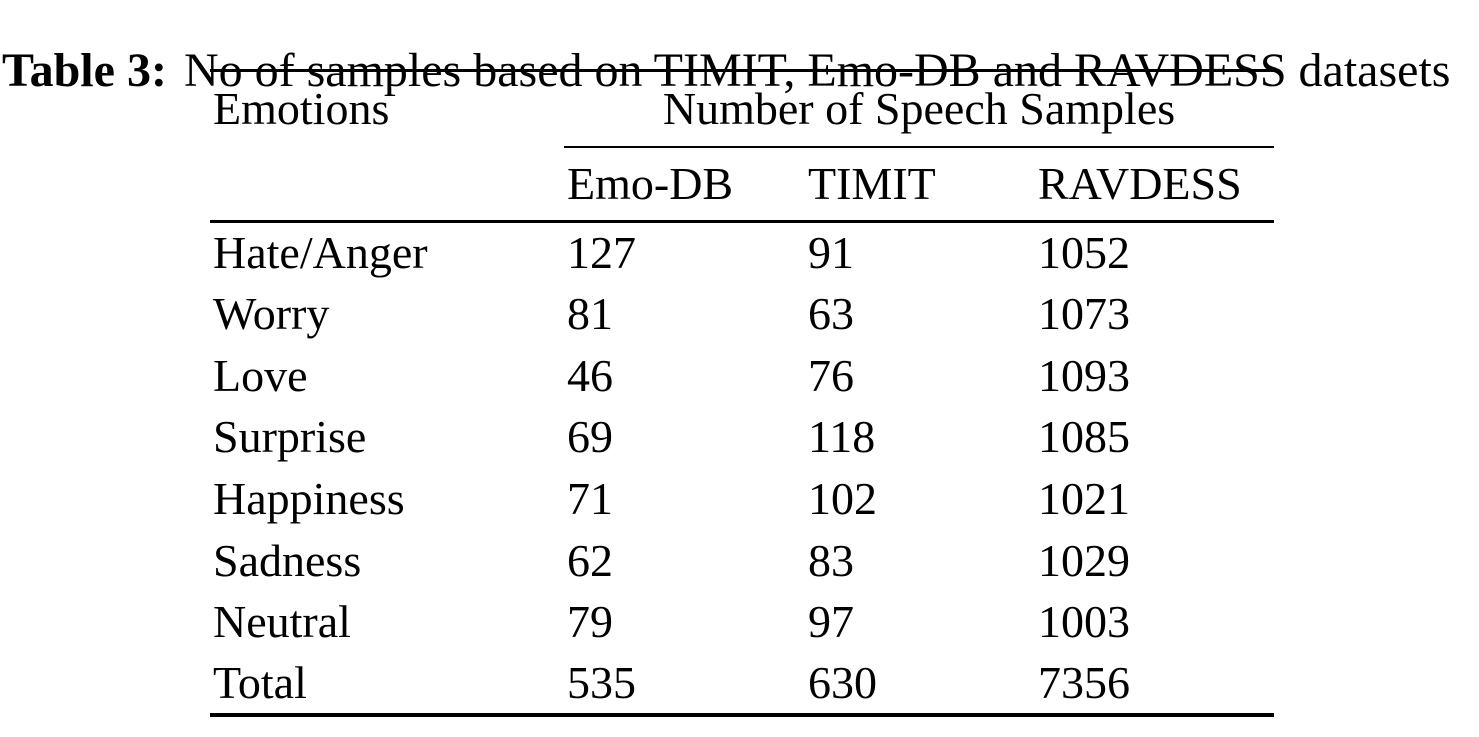  I want to click on subheader-timit: TIMIT, so click(920, 184).